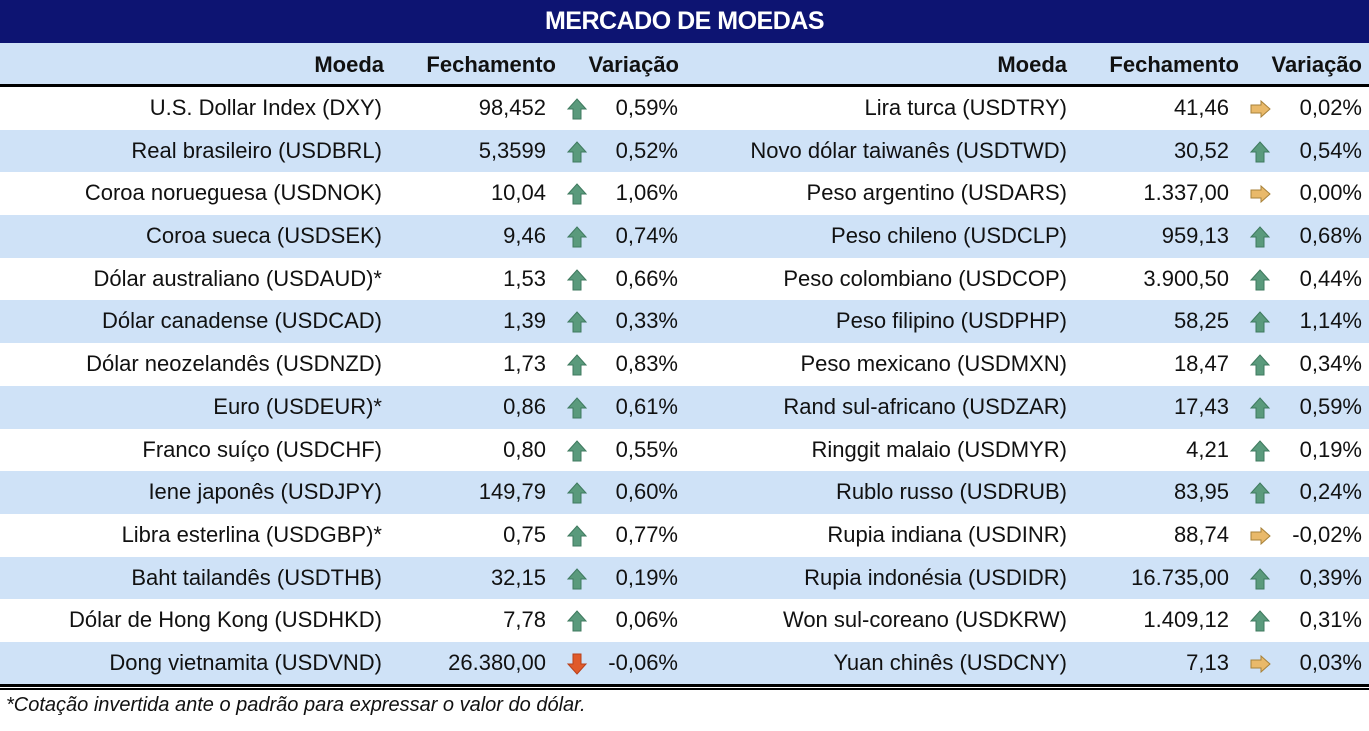 The width and height of the screenshot is (1369, 731). Describe the element at coordinates (646, 364) in the screenshot. I see `variation-value: 0,83%` at that location.